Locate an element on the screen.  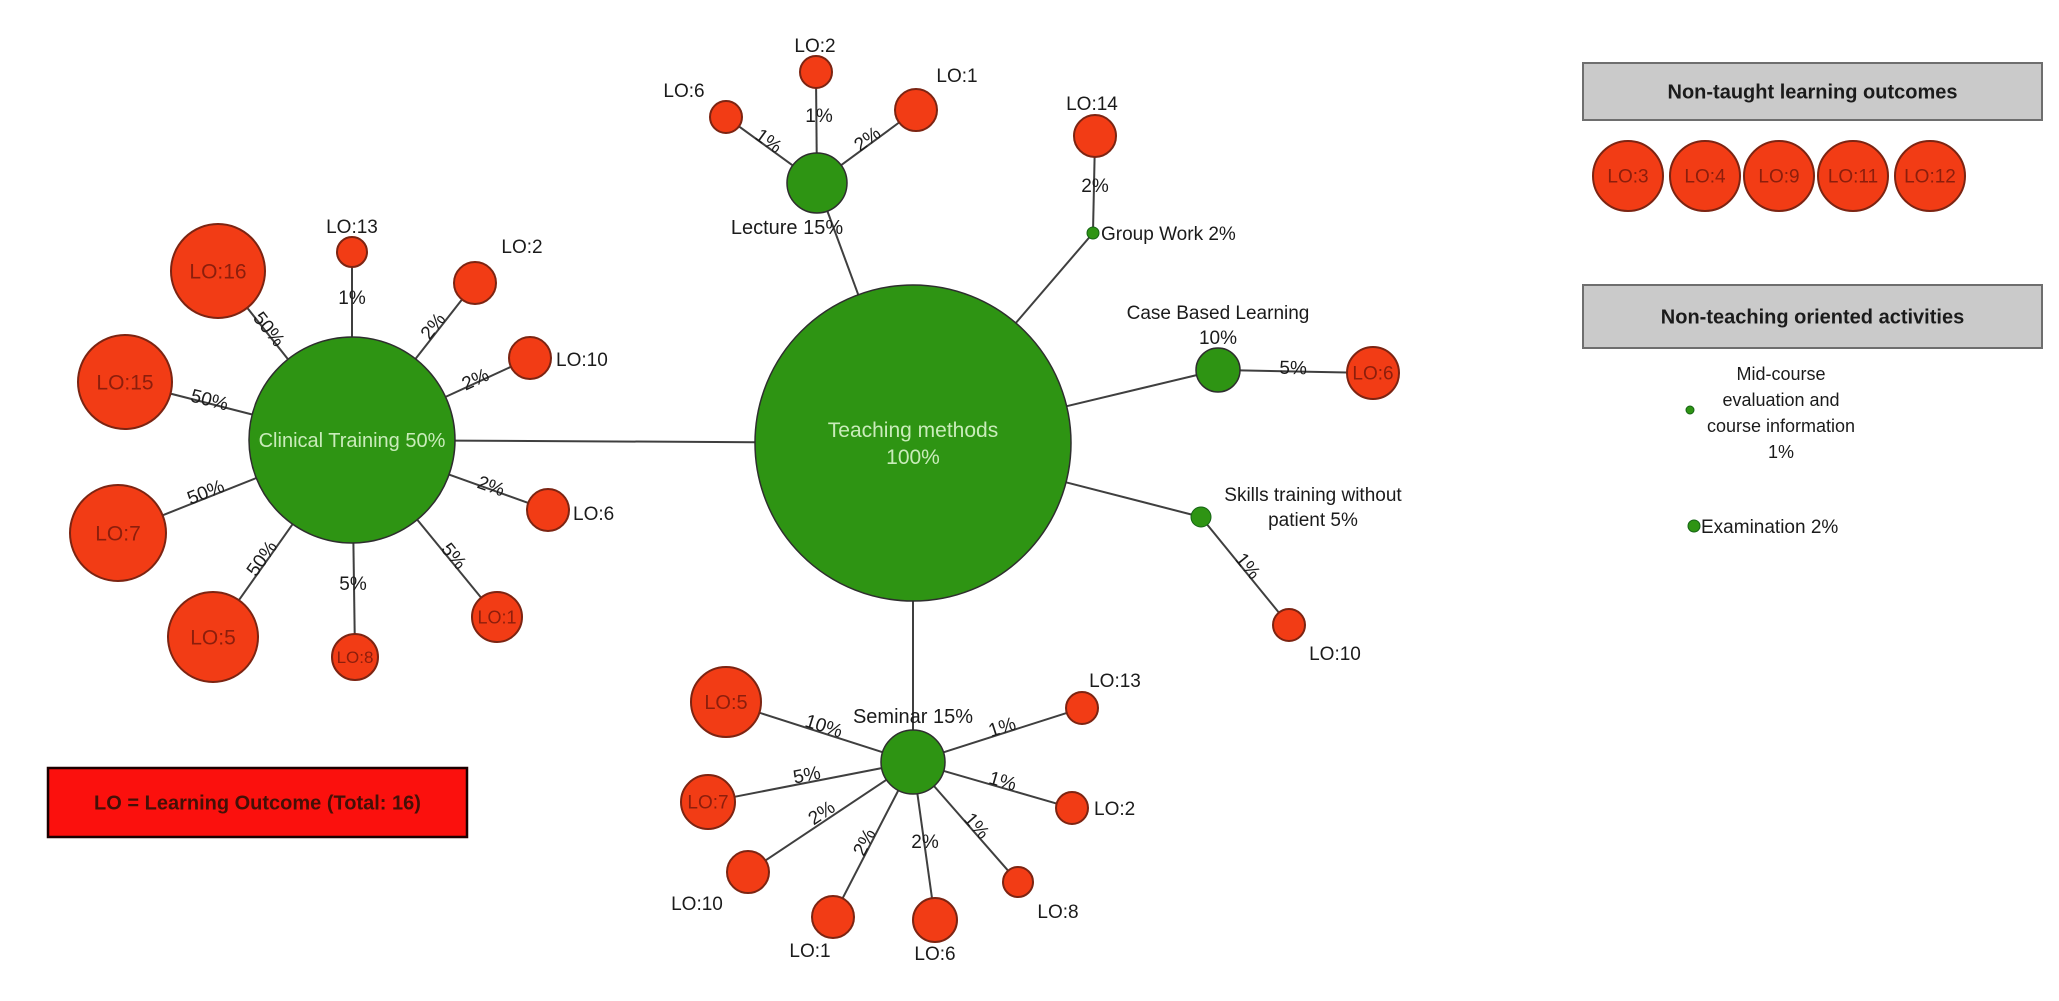
node-cli-lo1-label: LO:1 is located at coordinates (496, 617).